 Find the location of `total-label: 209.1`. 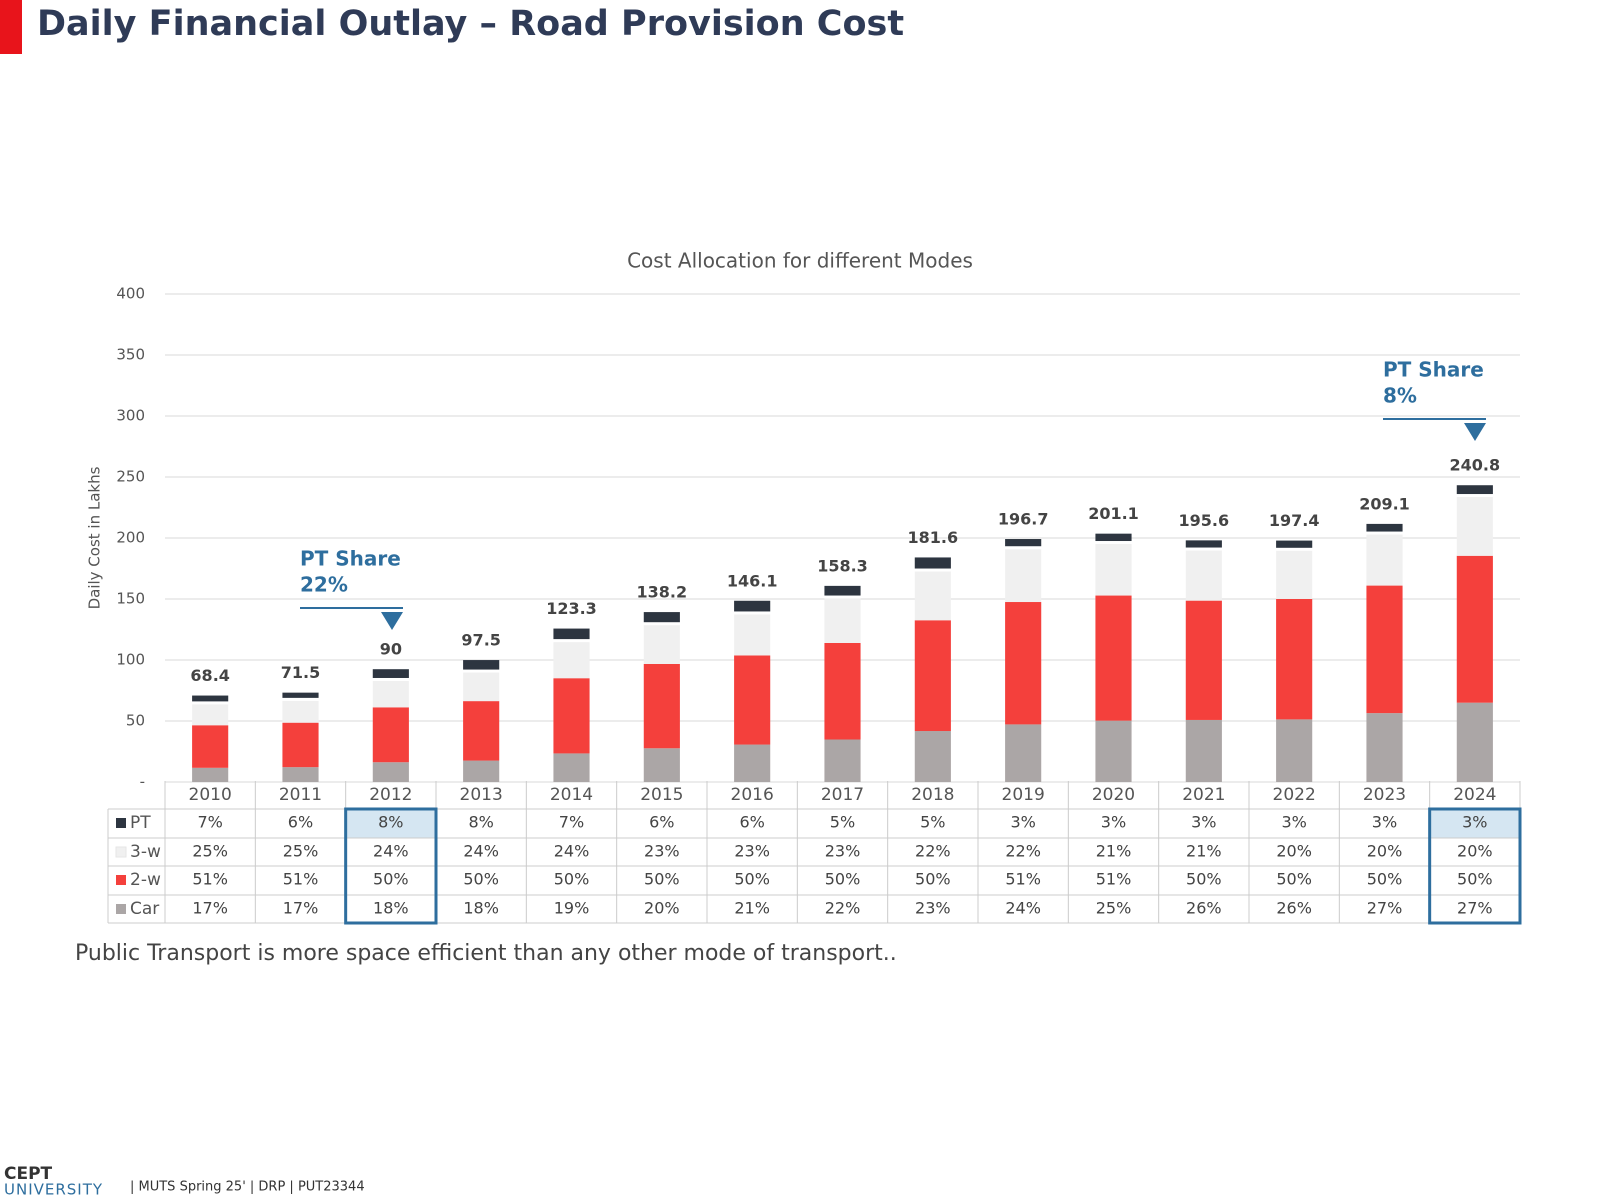

total-label: 209.1 is located at coordinates (1384, 503).